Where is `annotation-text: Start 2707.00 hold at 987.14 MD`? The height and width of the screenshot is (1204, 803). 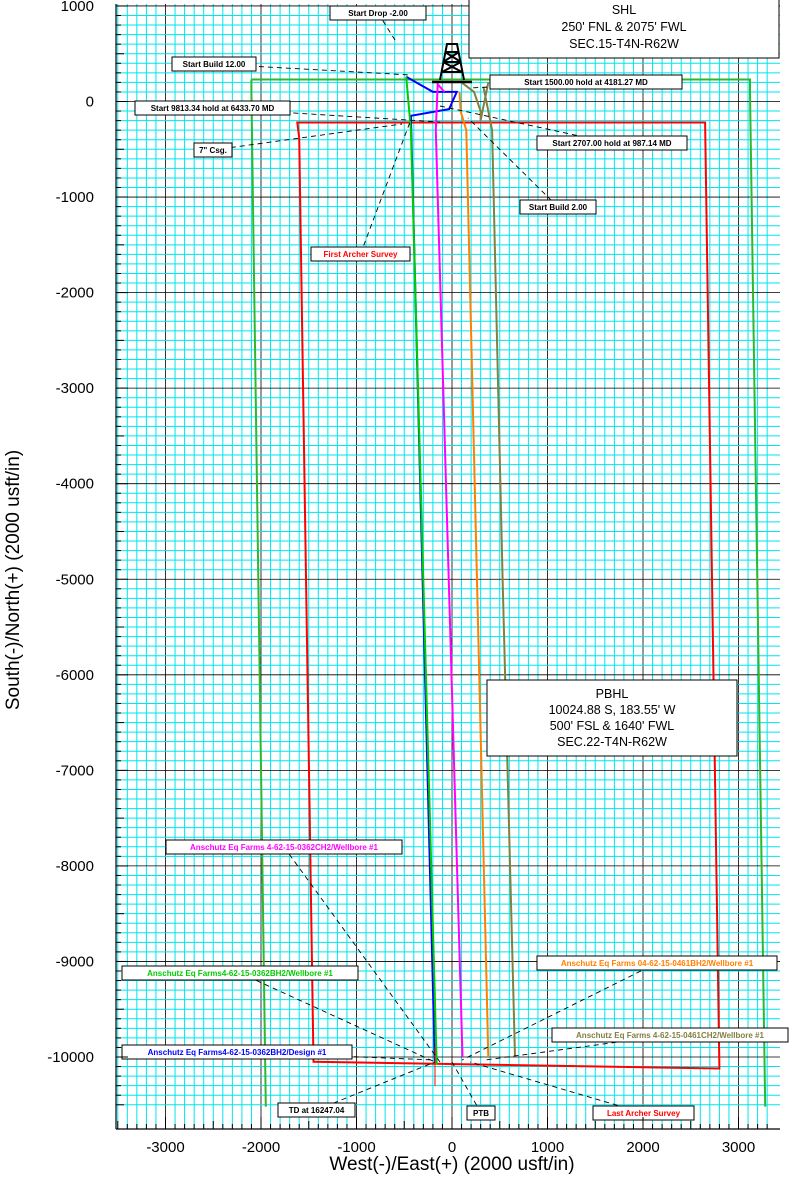 annotation-text: Start 2707.00 hold at 987.14 MD is located at coordinates (611, 143).